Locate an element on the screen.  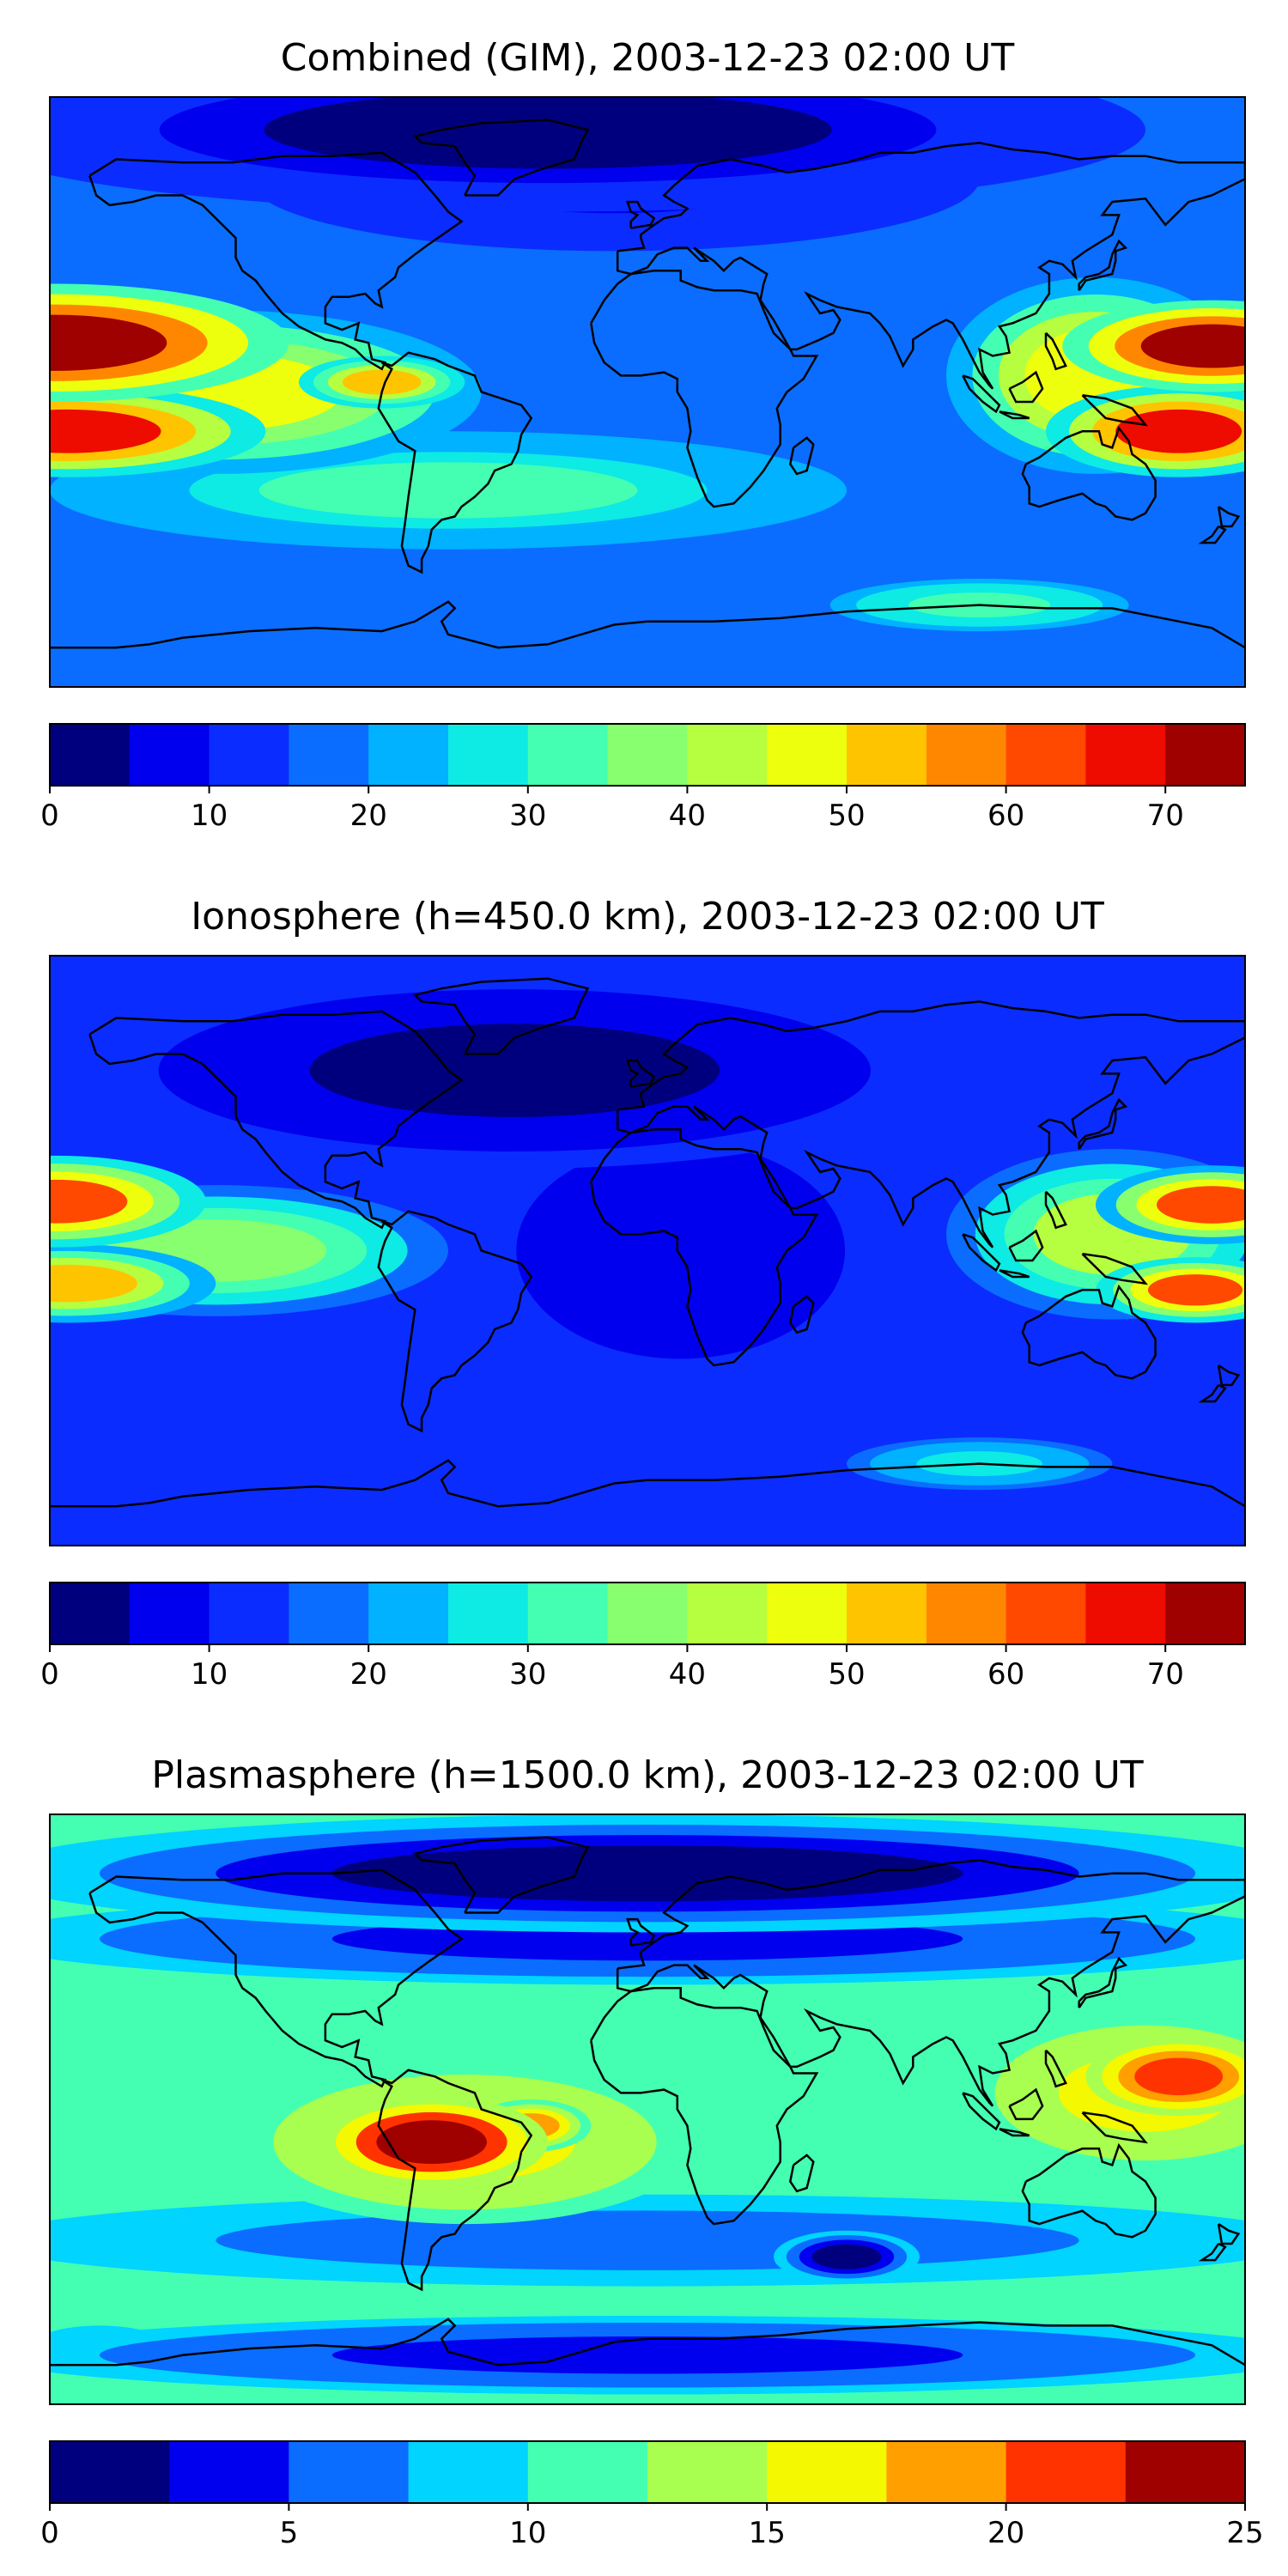
contour-indian-ocean-low is located at coordinates (846, 2257).